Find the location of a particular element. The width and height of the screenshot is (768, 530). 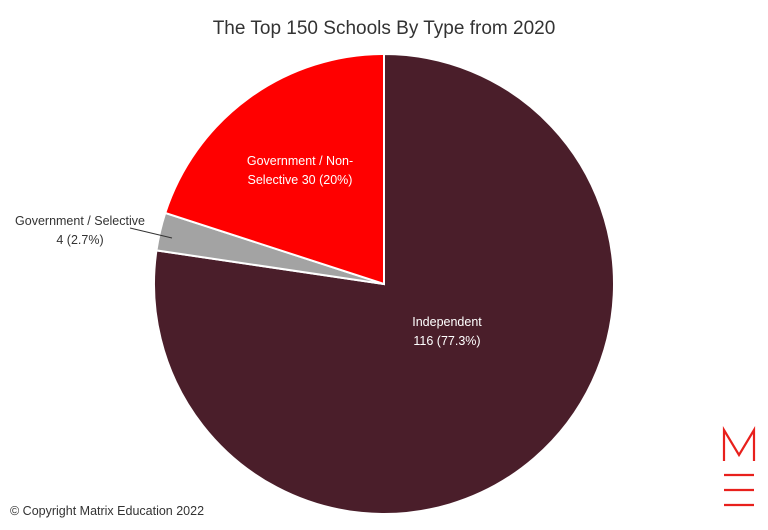

value-label: 4 (2.7%) is located at coordinates (80, 240).